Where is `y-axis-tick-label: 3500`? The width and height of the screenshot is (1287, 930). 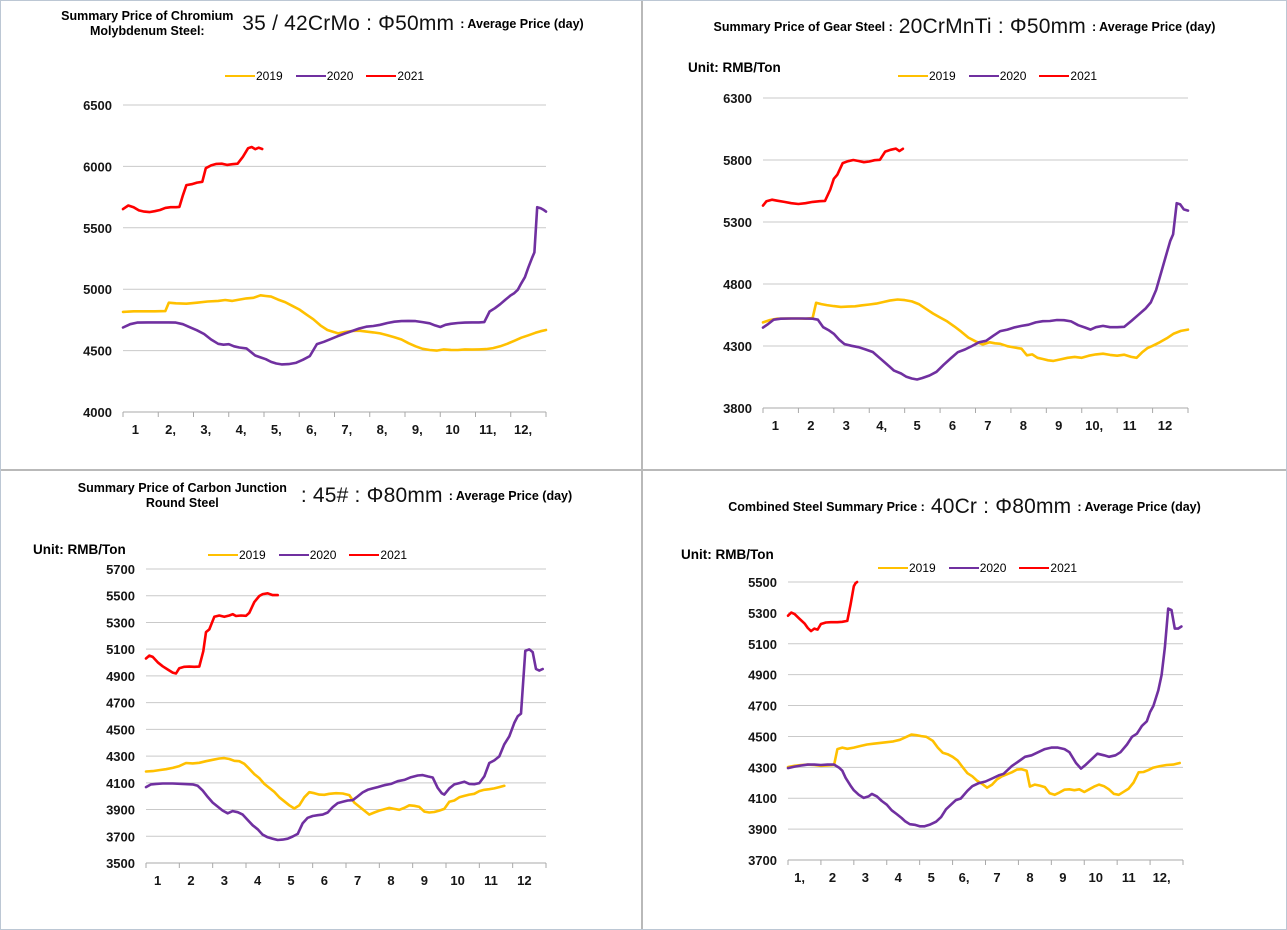
y-axis-tick-label: 3500 is located at coordinates (120, 863).